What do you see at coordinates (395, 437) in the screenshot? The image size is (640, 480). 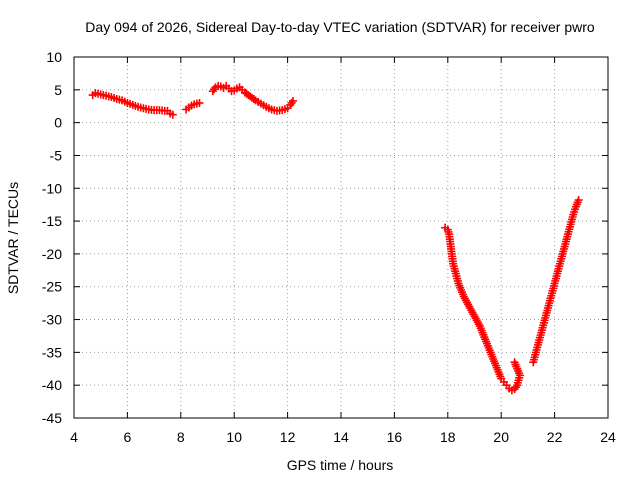 I see `x-tick-label: 16` at bounding box center [395, 437].